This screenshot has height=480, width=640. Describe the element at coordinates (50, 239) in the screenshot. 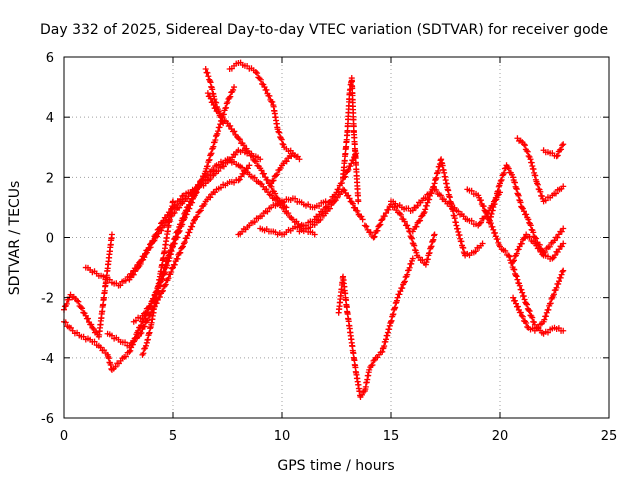

I see `y-tick-label: 0` at that location.